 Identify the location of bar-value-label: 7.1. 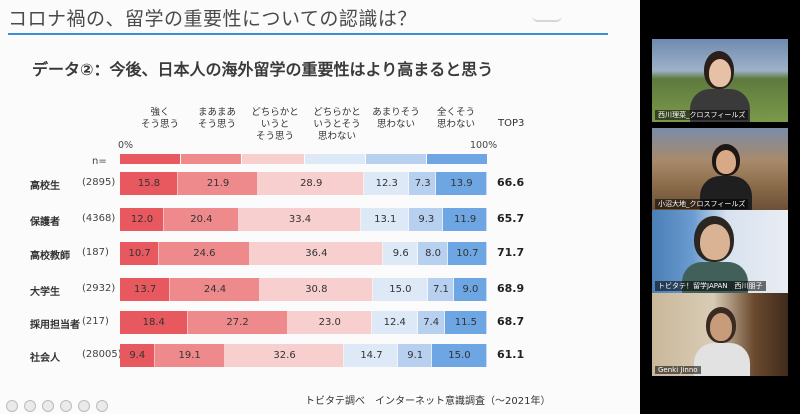
(440, 289).